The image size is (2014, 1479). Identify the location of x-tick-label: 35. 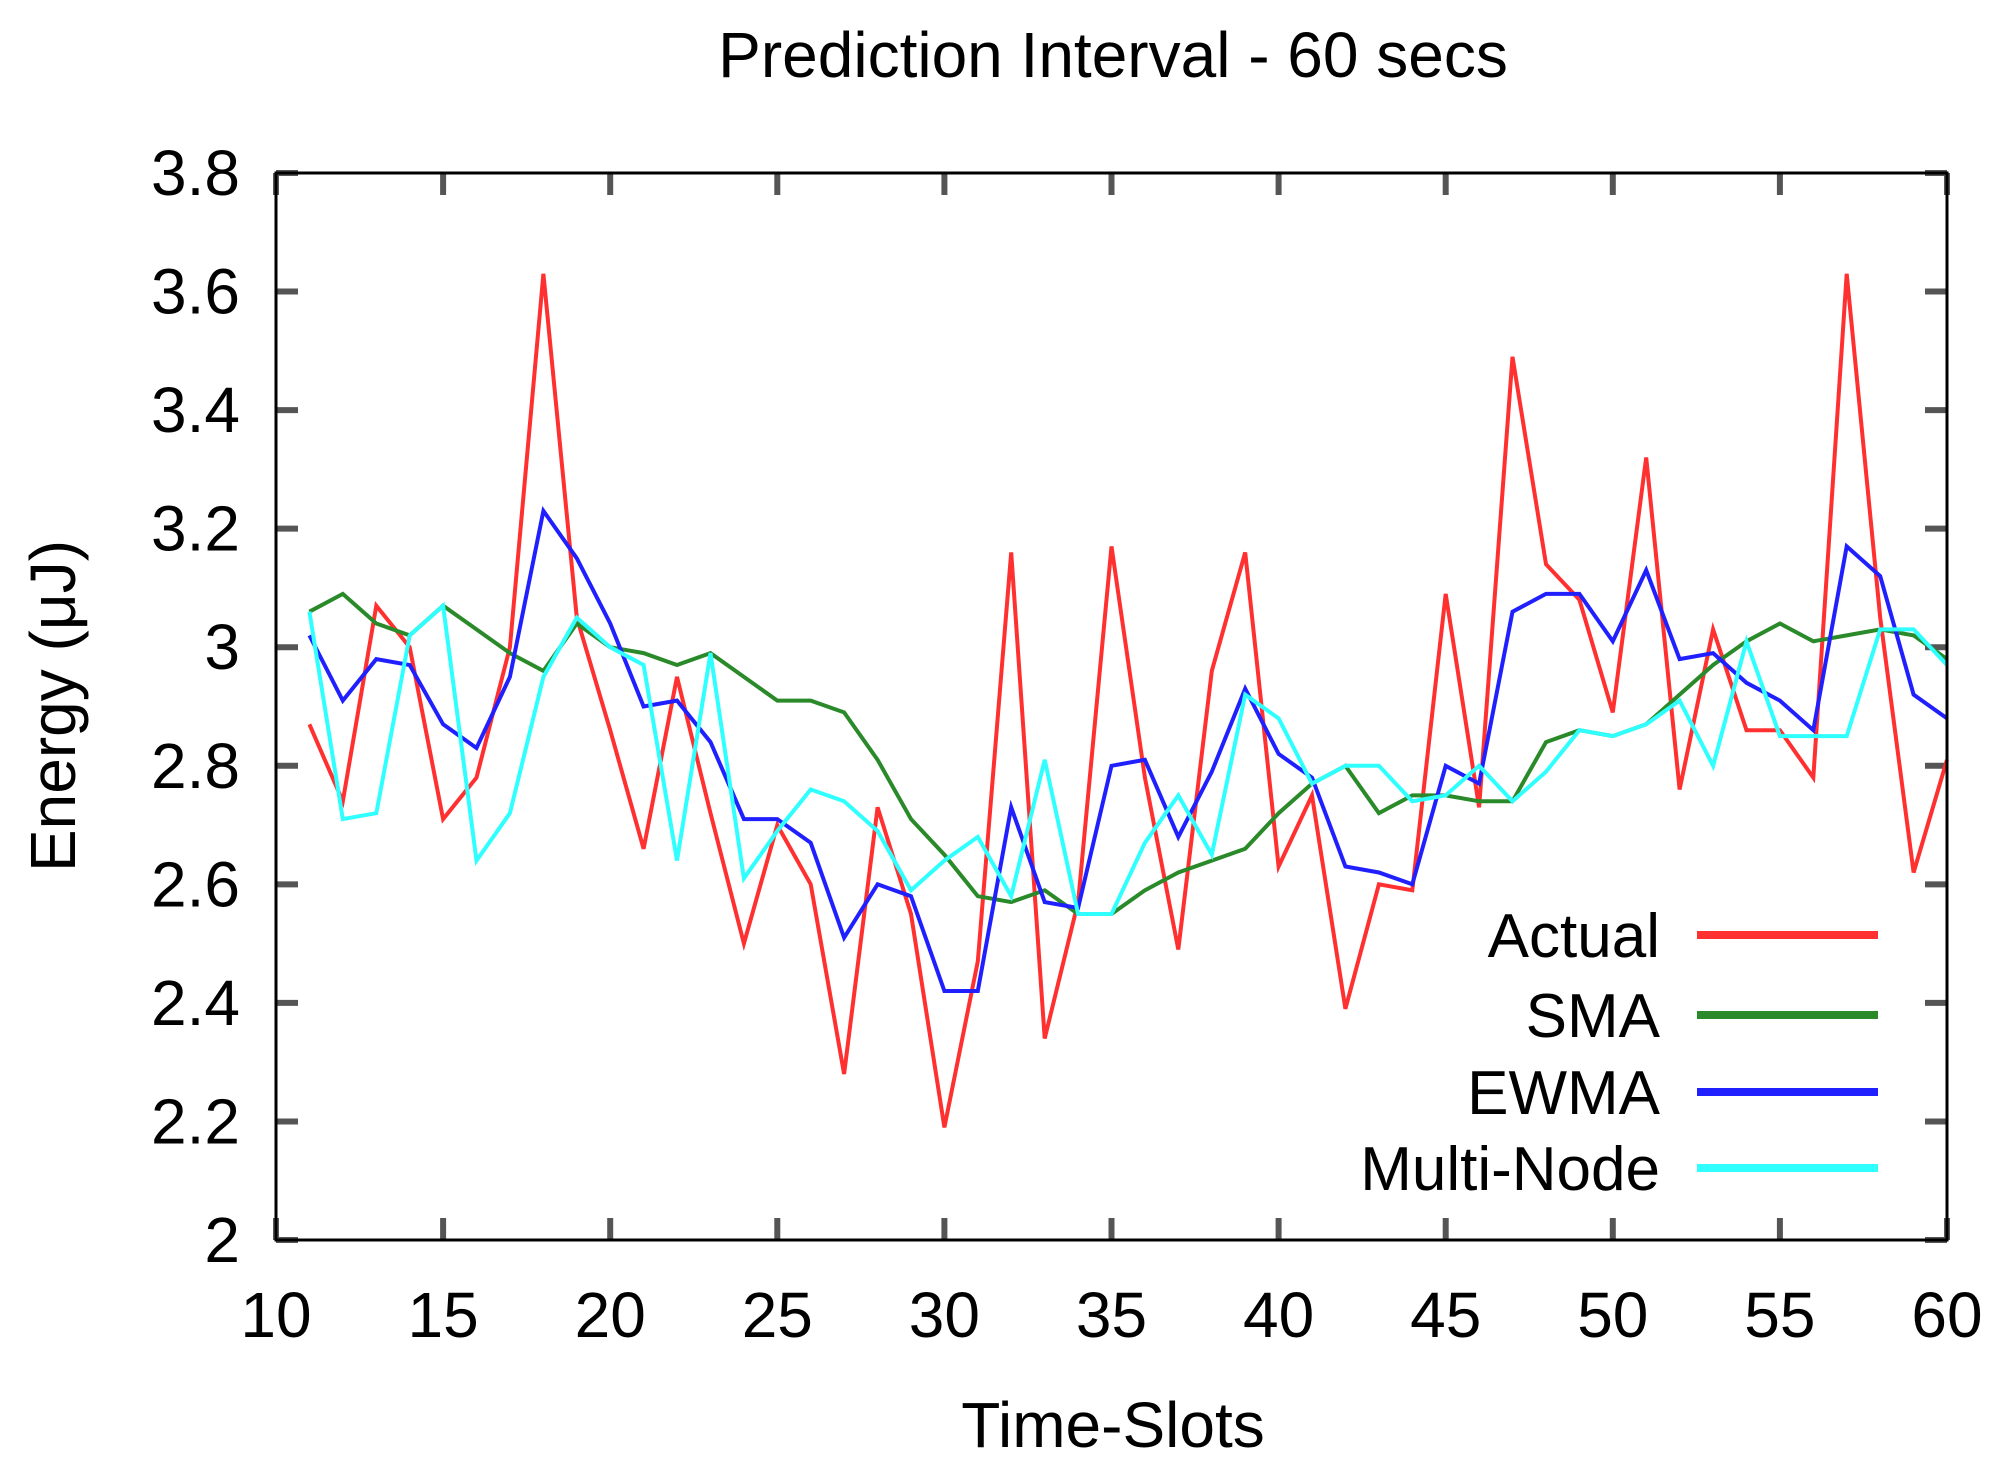
(1111, 1315).